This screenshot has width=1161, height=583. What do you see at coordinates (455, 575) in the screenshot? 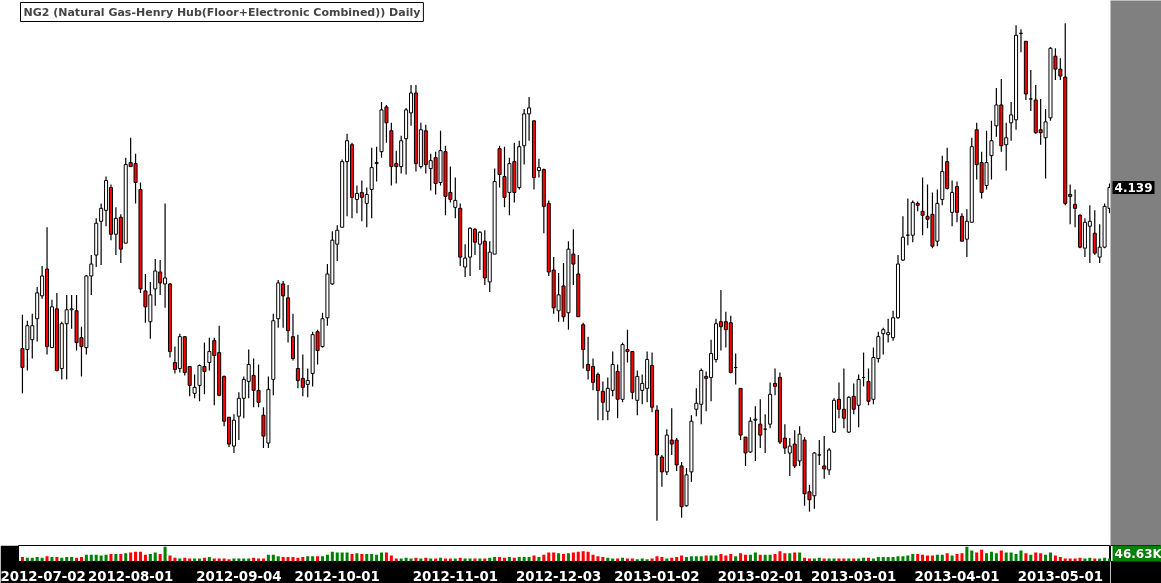
I see `x-tick-label: 2012-11-01` at bounding box center [455, 575].